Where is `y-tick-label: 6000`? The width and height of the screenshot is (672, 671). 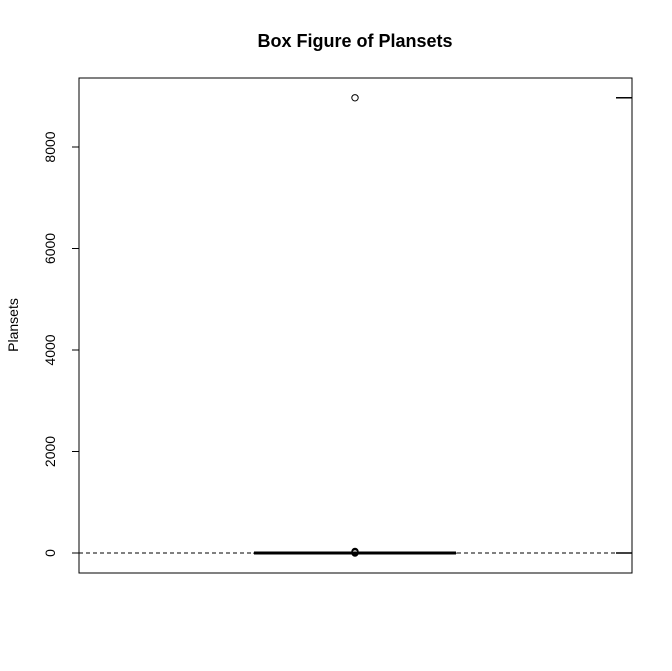 y-tick-label: 6000 is located at coordinates (50, 248).